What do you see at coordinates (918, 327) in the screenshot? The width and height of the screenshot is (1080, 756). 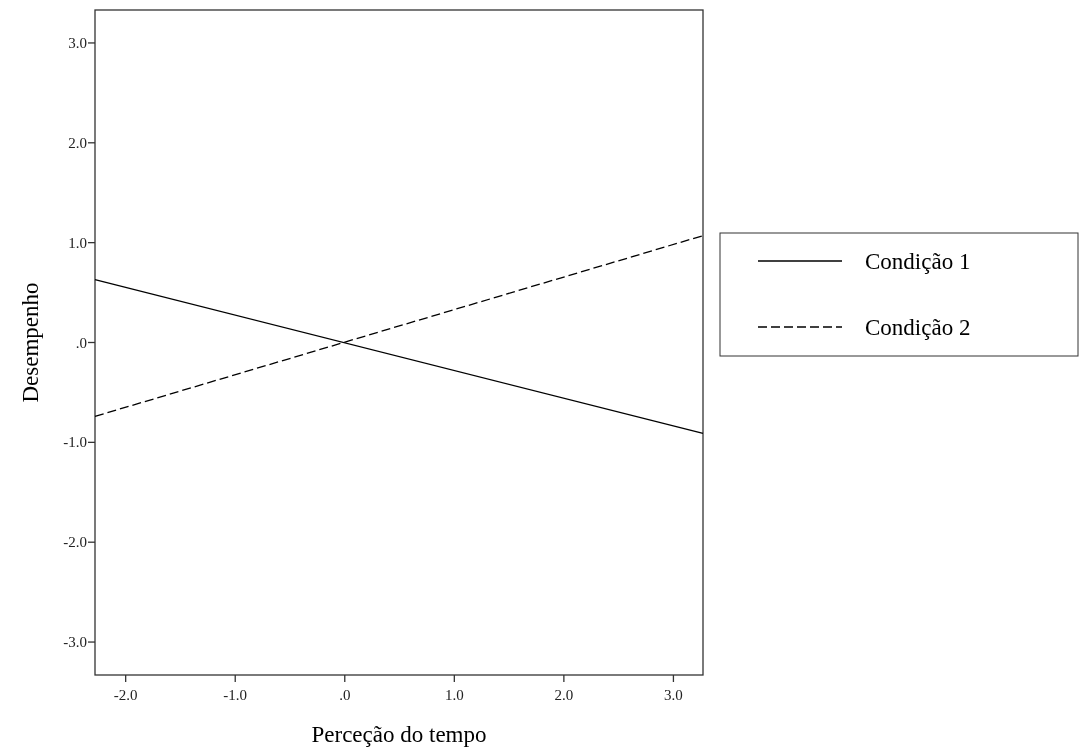 I see `legend-label: Condição 2` at bounding box center [918, 327].